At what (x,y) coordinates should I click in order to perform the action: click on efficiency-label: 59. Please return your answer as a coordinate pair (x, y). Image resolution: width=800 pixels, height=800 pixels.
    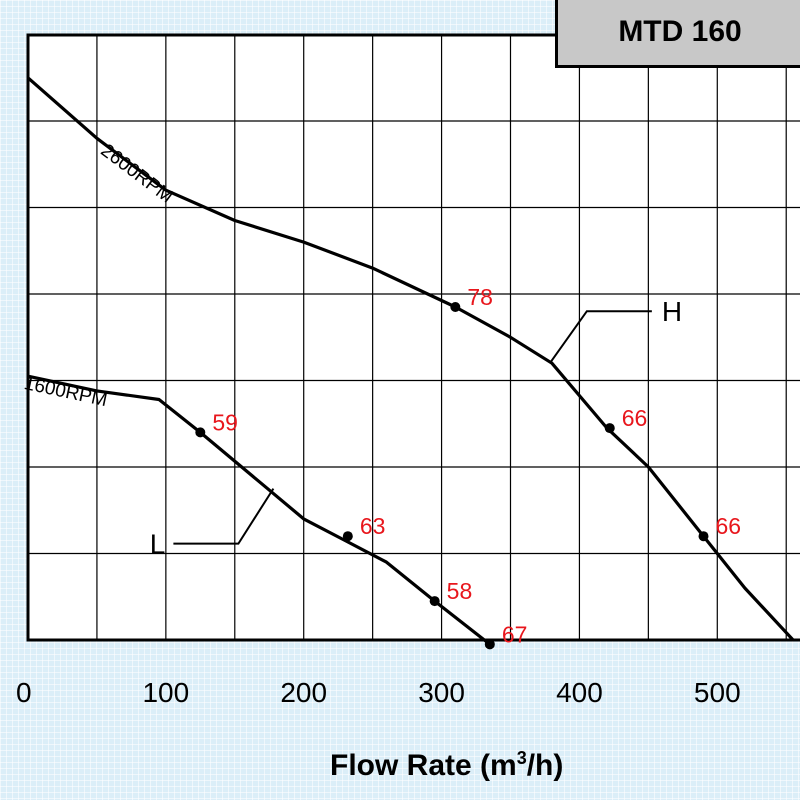
    Looking at the image, I should click on (225, 422).